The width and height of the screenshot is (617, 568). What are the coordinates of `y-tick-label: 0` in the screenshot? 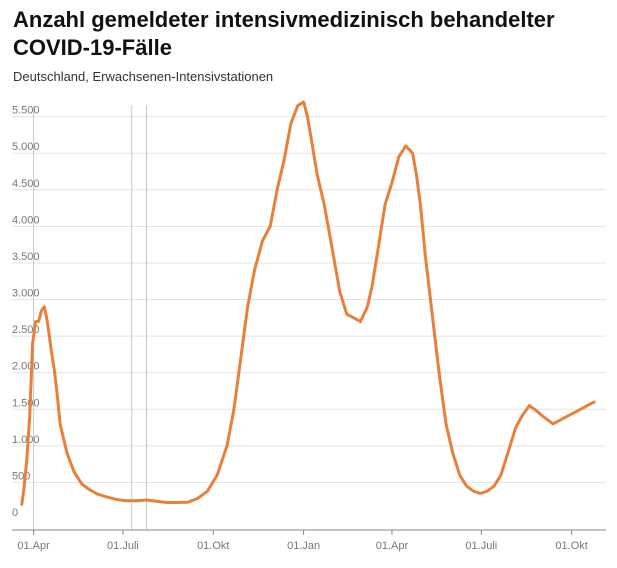 It's located at (15, 513).